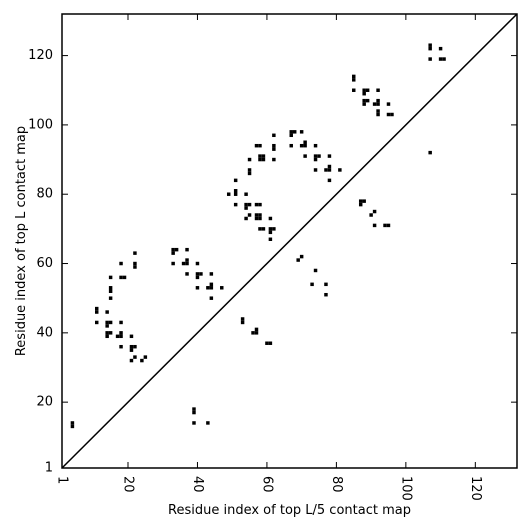 The width and height of the screenshot is (531, 531). I want to click on y-axis-label: Residue index of top L contact map, so click(21, 241).